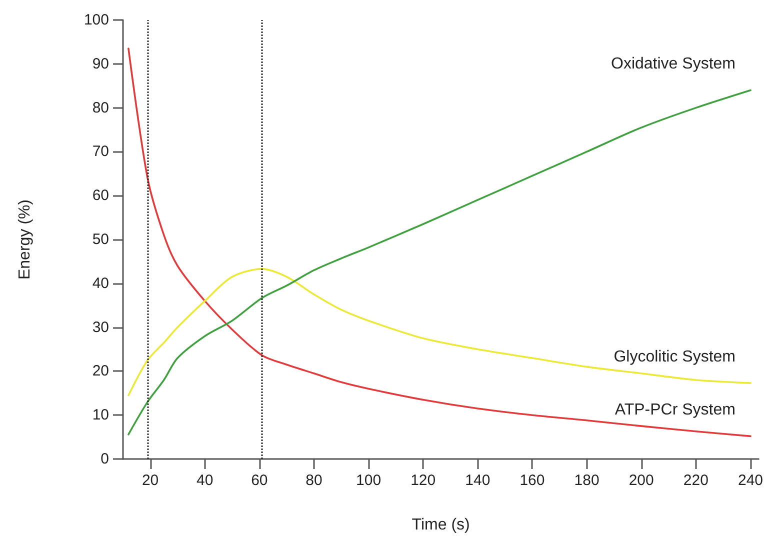  Describe the element at coordinates (100, 415) in the screenshot. I see `y-tick-label: 10` at that location.